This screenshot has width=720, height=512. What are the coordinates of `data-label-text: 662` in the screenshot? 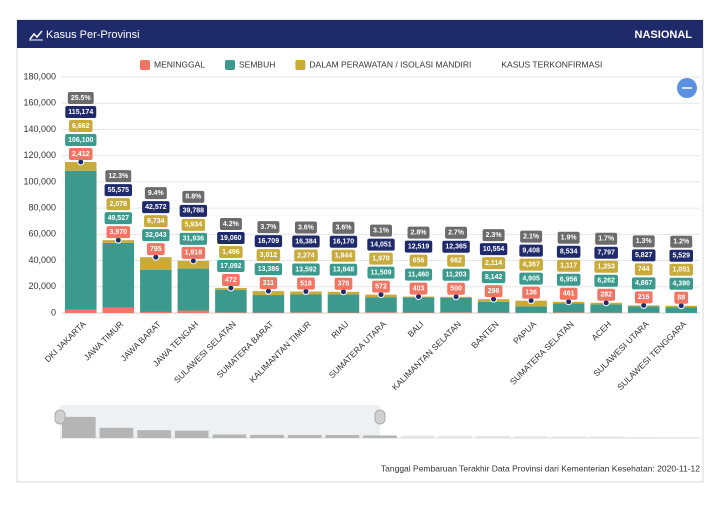 It's located at (456, 261).